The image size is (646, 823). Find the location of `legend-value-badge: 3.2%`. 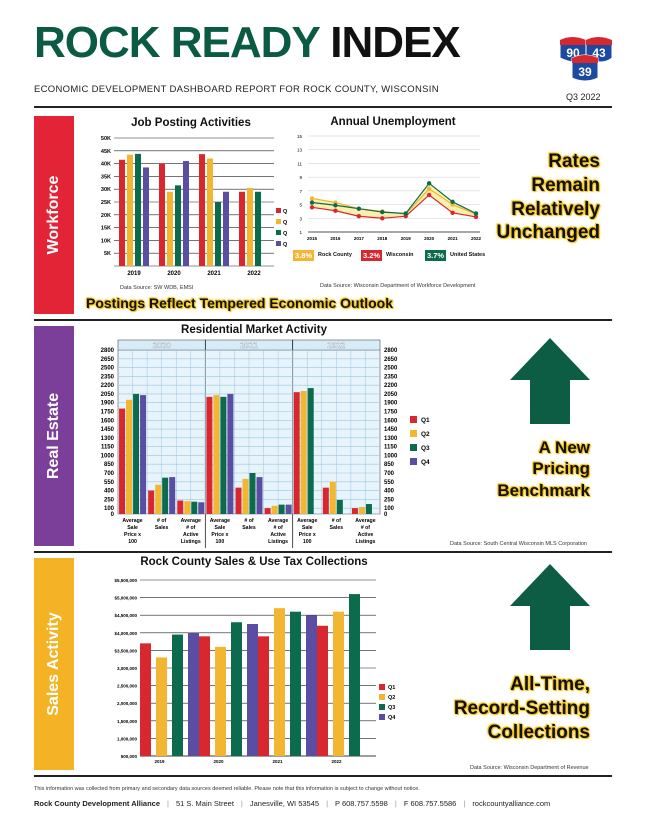

legend-value-badge: 3.2% is located at coordinates (372, 255).